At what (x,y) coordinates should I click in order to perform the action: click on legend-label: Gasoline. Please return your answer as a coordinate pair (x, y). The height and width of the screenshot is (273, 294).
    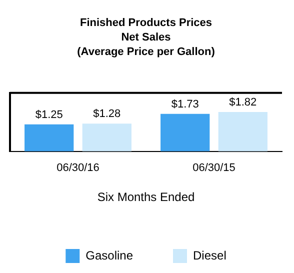
    Looking at the image, I should click on (110, 255).